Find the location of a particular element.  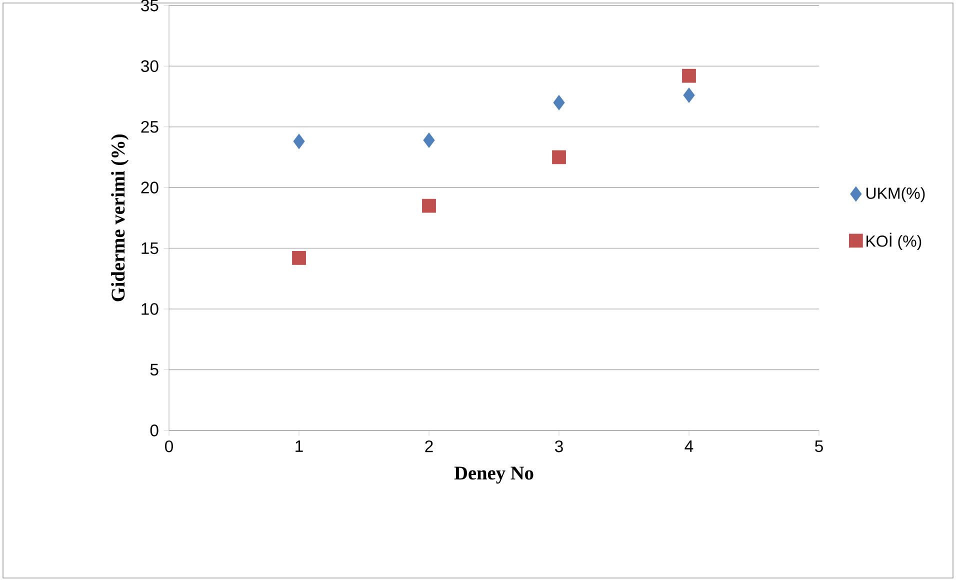

x-tick-label: 5 is located at coordinates (819, 446).